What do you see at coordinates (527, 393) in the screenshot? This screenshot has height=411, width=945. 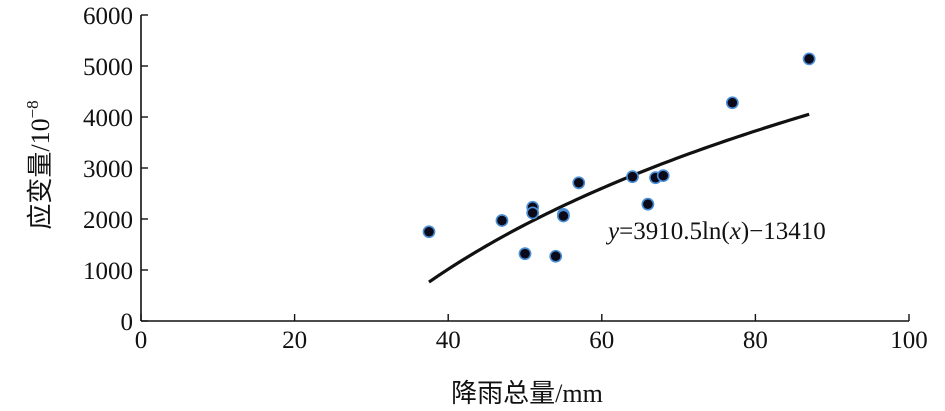 I see `x-axis-label: 降雨总量/mm` at bounding box center [527, 393].